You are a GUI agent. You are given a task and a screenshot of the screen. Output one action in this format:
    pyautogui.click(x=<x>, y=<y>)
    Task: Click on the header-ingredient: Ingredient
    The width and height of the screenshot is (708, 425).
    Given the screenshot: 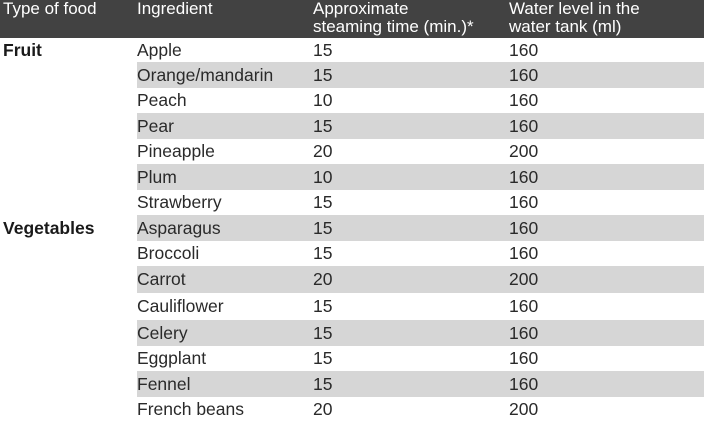 What is the action you would take?
    pyautogui.click(x=175, y=9)
    